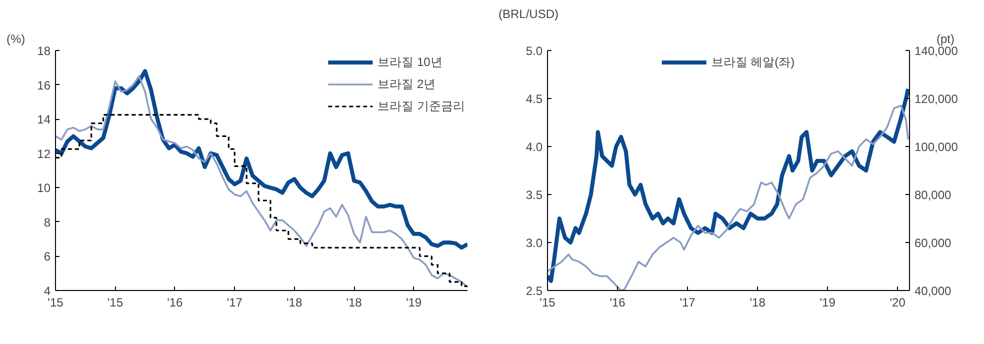 Image resolution: width=984 pixels, height=344 pixels. I want to click on y-tick-label: 8, so click(47, 222).